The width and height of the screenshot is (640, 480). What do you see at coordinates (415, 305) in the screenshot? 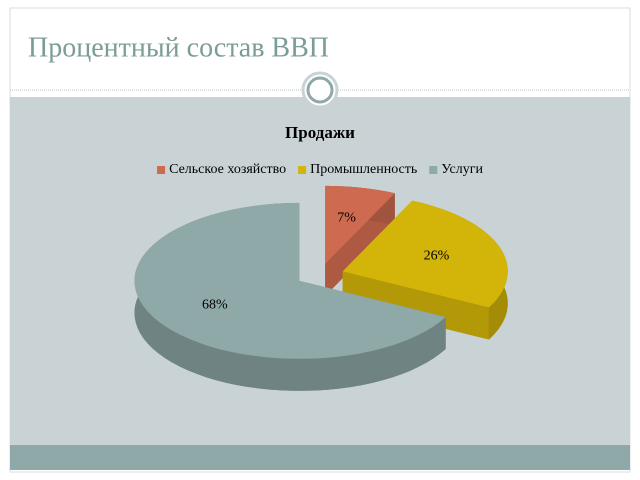
I see `slice-wall` at bounding box center [415, 305].